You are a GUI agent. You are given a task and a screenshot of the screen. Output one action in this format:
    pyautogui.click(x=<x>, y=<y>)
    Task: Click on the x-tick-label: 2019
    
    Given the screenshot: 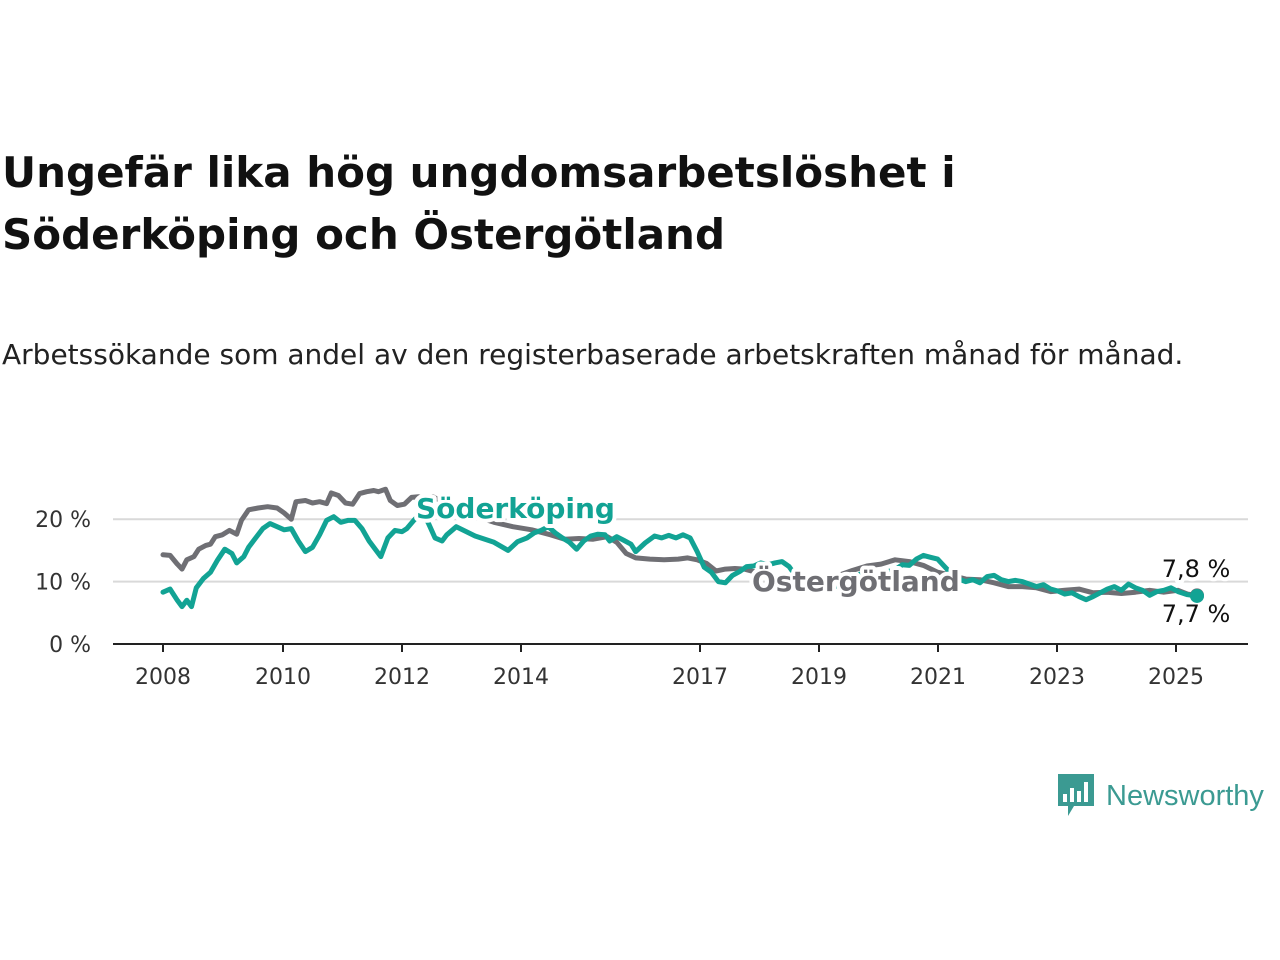 What is the action you would take?
    pyautogui.click(x=819, y=677)
    